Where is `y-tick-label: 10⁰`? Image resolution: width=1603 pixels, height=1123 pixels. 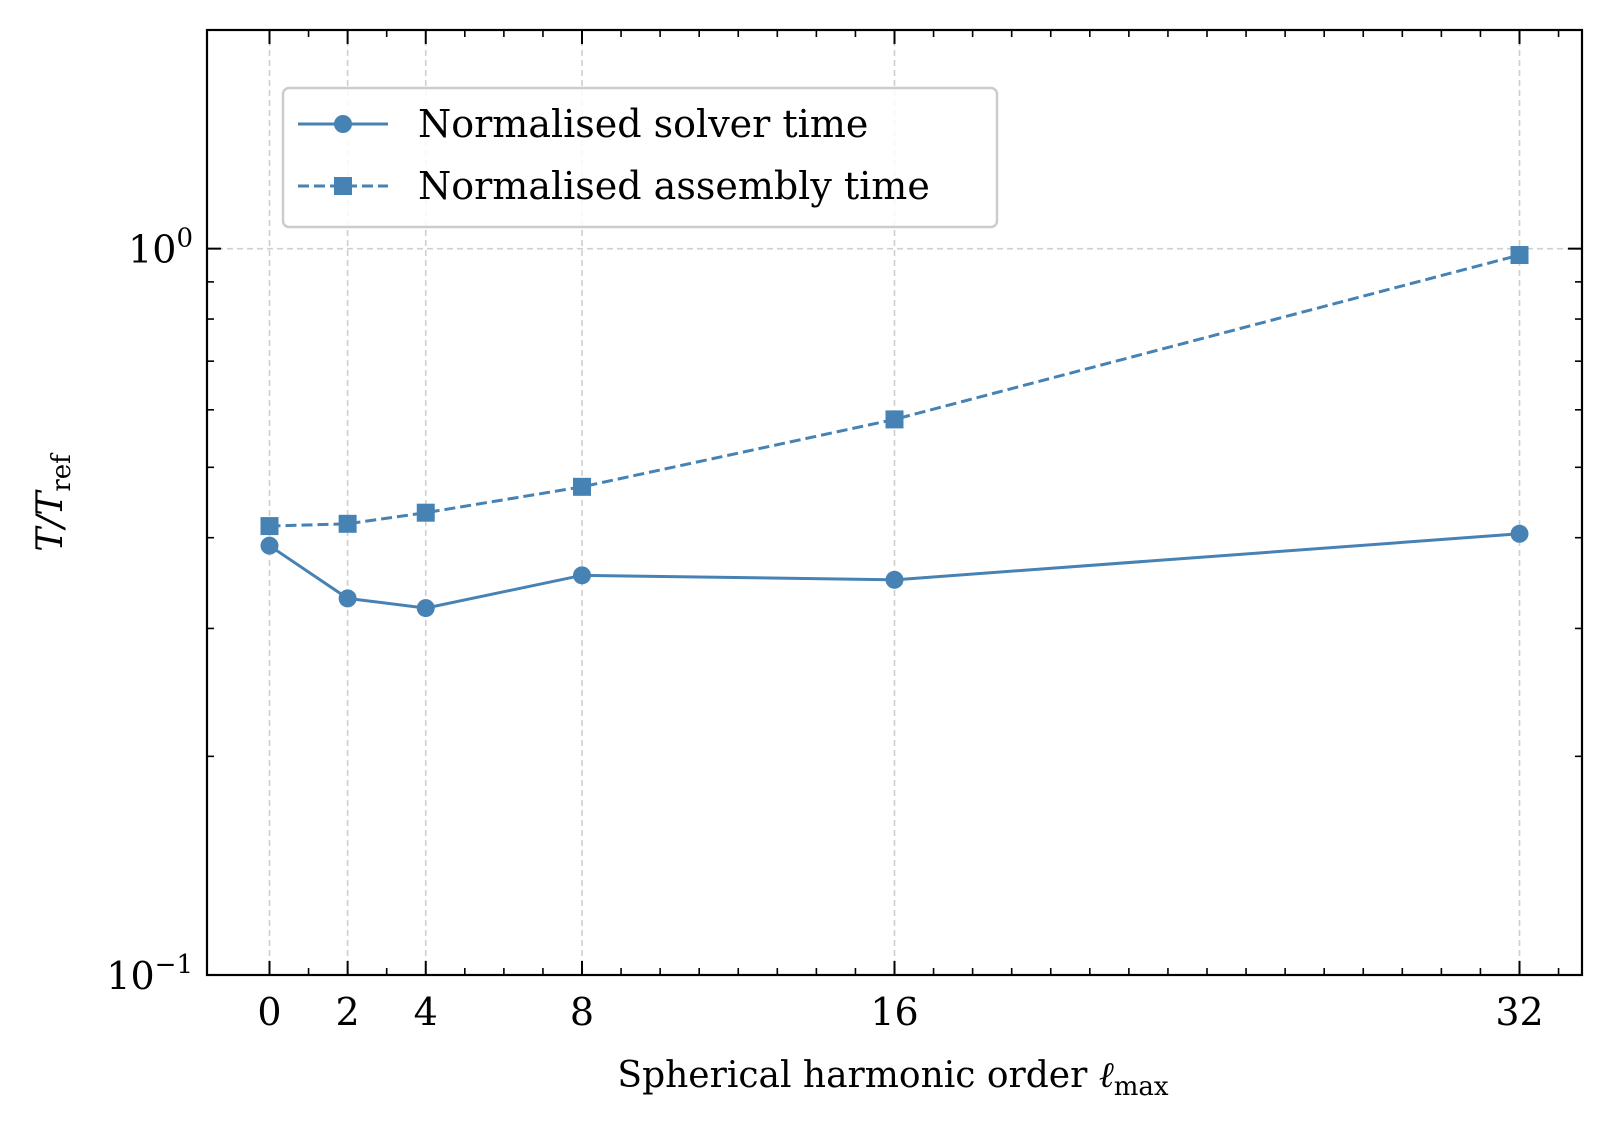 y-tick-label: 10⁰ is located at coordinates (160, 248).